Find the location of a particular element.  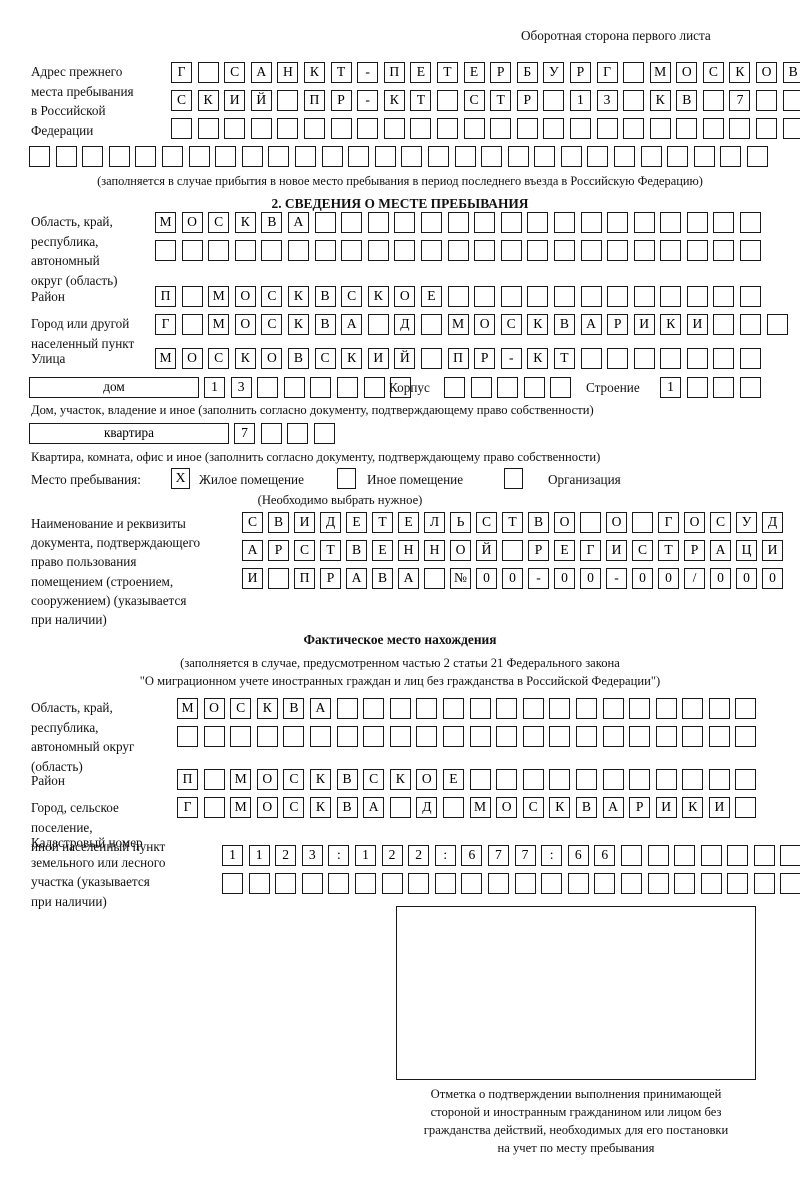

document-row-3-cell-14: 0 is located at coordinates (590, 578).